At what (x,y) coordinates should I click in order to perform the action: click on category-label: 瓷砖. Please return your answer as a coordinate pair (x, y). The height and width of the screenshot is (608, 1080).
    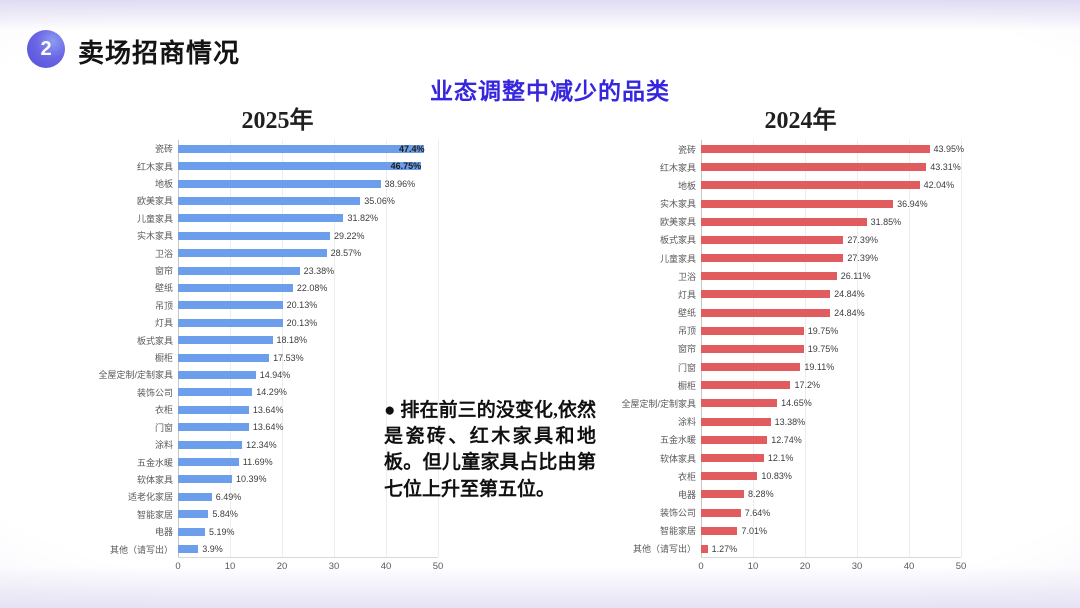
    Looking at the image, I should click on (163, 149).